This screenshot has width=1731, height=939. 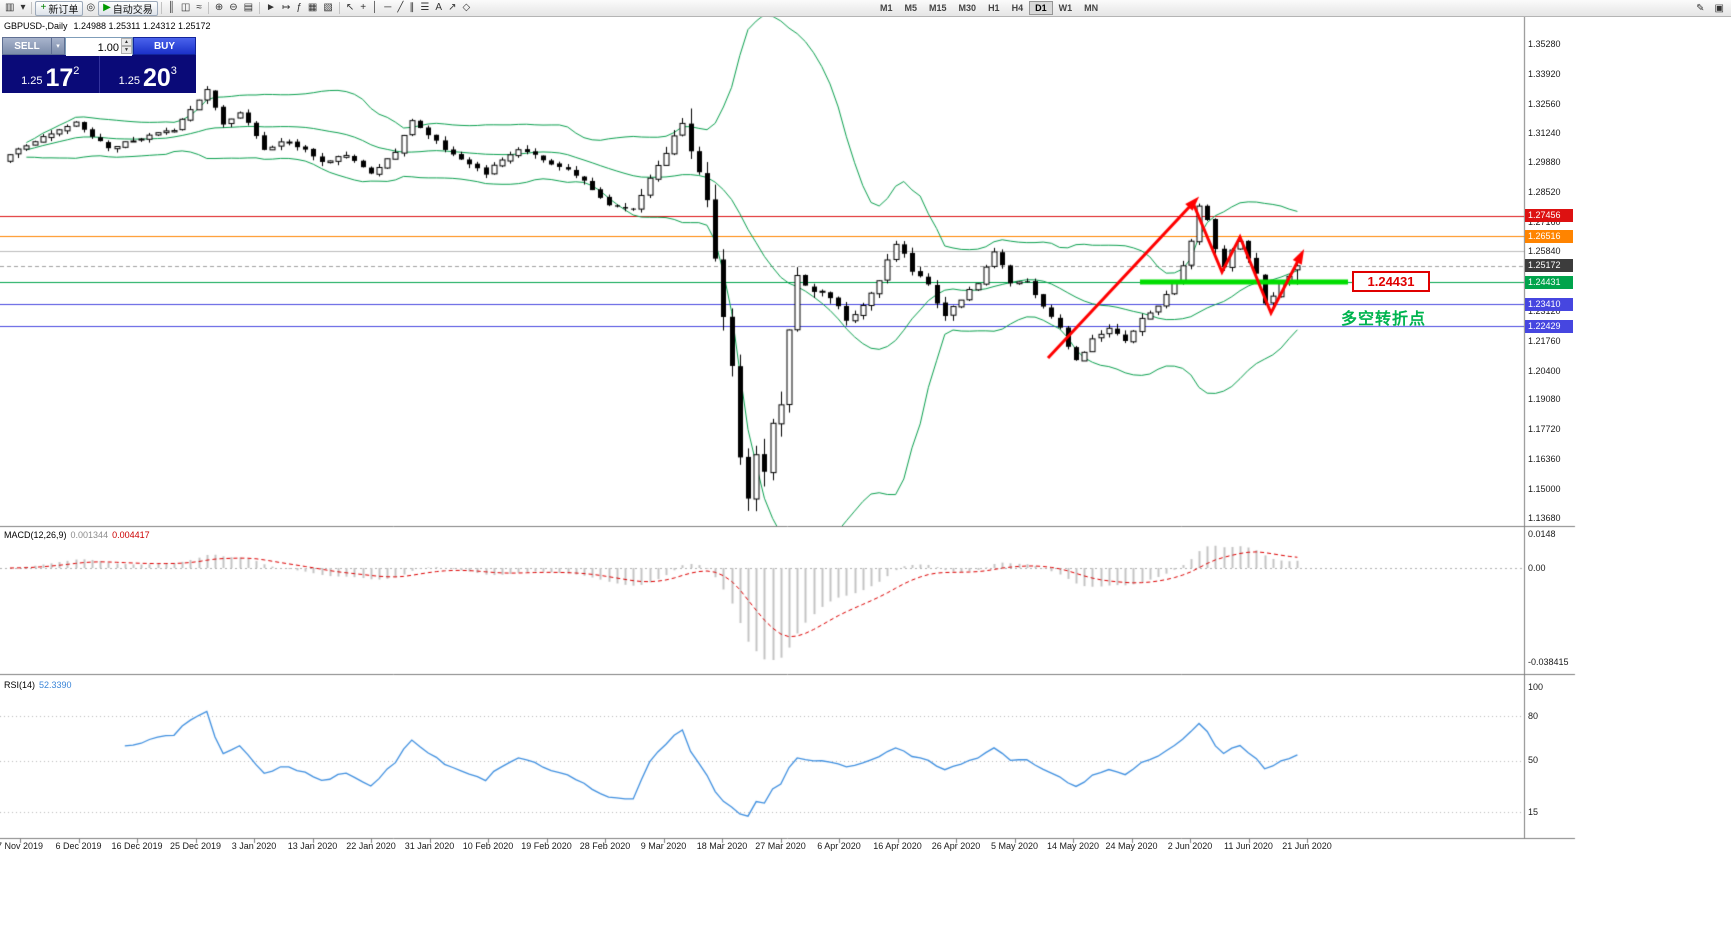 What do you see at coordinates (938, 8) in the screenshot?
I see `timeframe-m15: M15` at bounding box center [938, 8].